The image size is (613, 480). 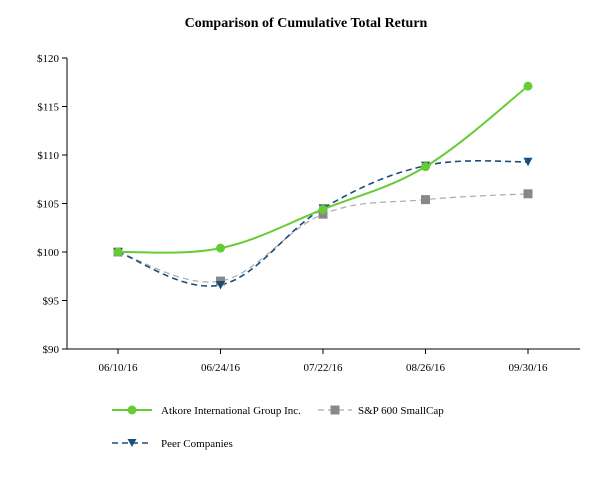 I want to click on y-tick-label: $95, so click(x=51, y=302).